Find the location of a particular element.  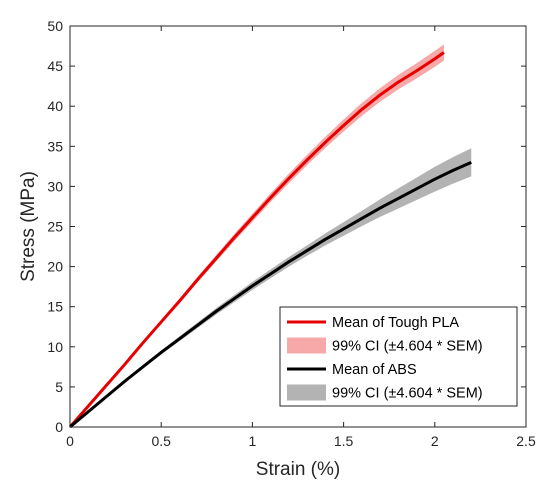

x-axis-title: Strain (%) is located at coordinates (298, 469).